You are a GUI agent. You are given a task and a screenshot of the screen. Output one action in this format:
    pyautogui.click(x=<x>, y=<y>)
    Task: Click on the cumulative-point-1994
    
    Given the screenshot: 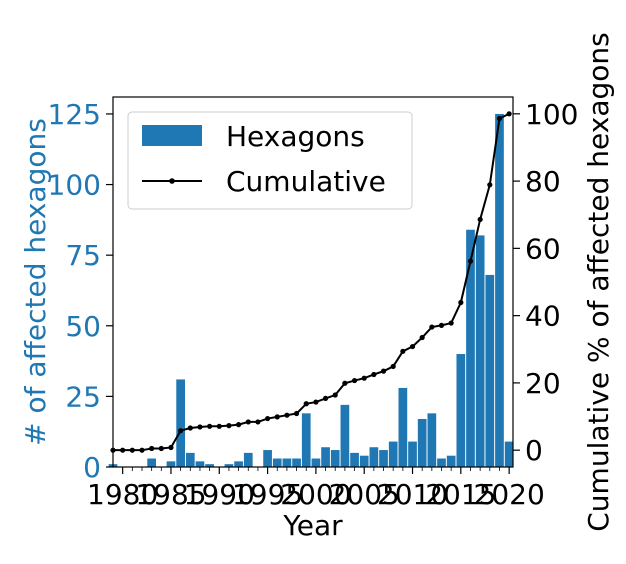 What is the action you would take?
    pyautogui.click(x=258, y=422)
    